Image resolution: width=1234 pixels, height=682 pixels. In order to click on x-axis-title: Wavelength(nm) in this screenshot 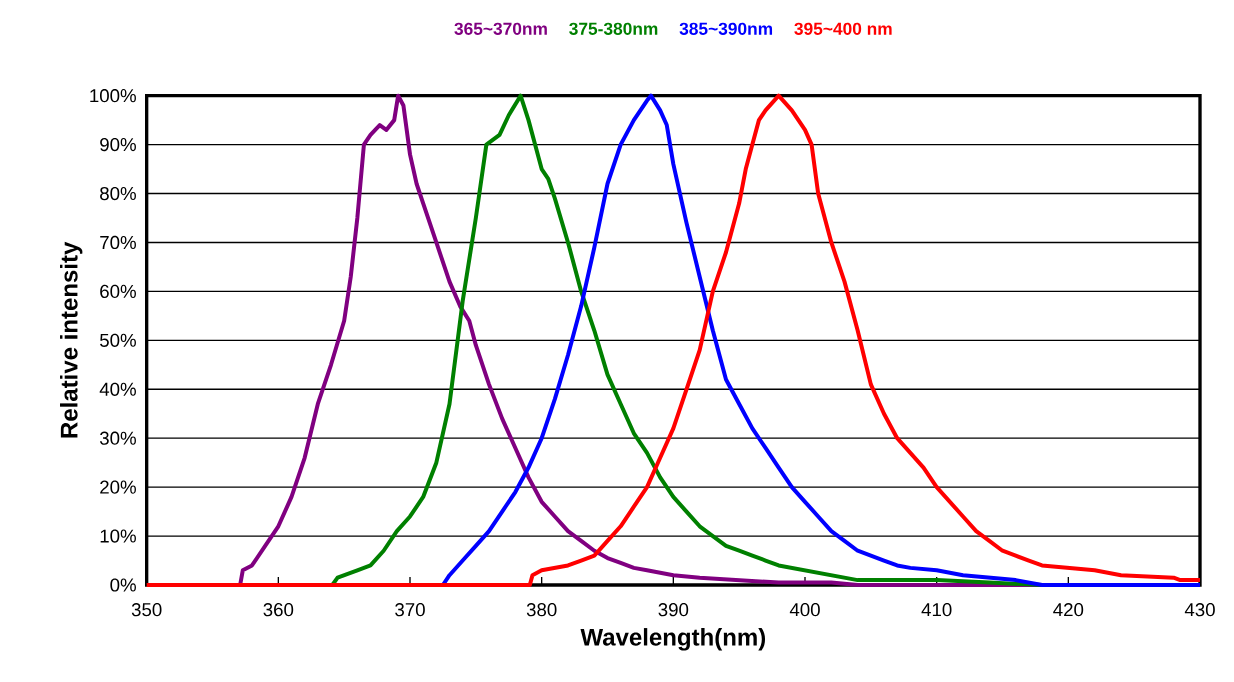, I will do `click(673, 639)`.